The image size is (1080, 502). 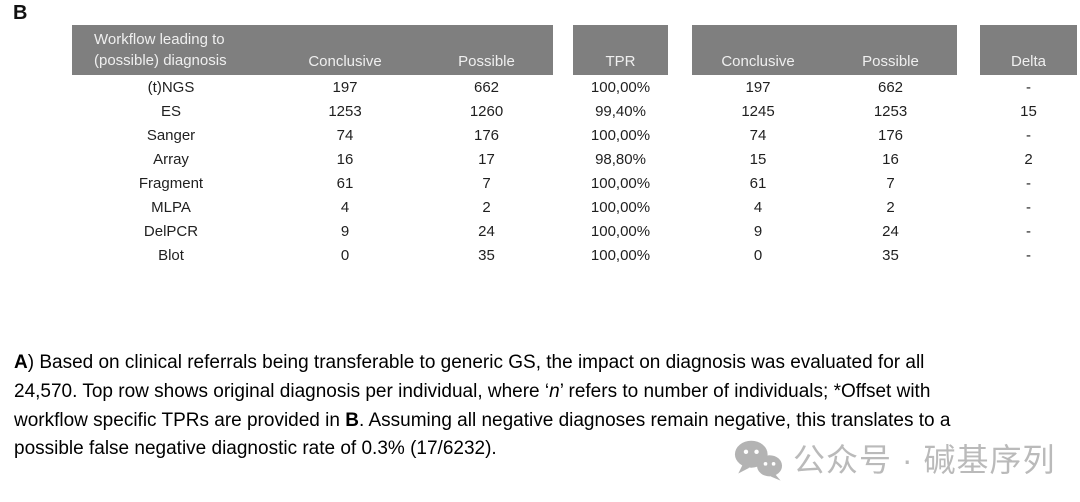 What do you see at coordinates (171, 159) in the screenshot?
I see `cell-workflow: Array` at bounding box center [171, 159].